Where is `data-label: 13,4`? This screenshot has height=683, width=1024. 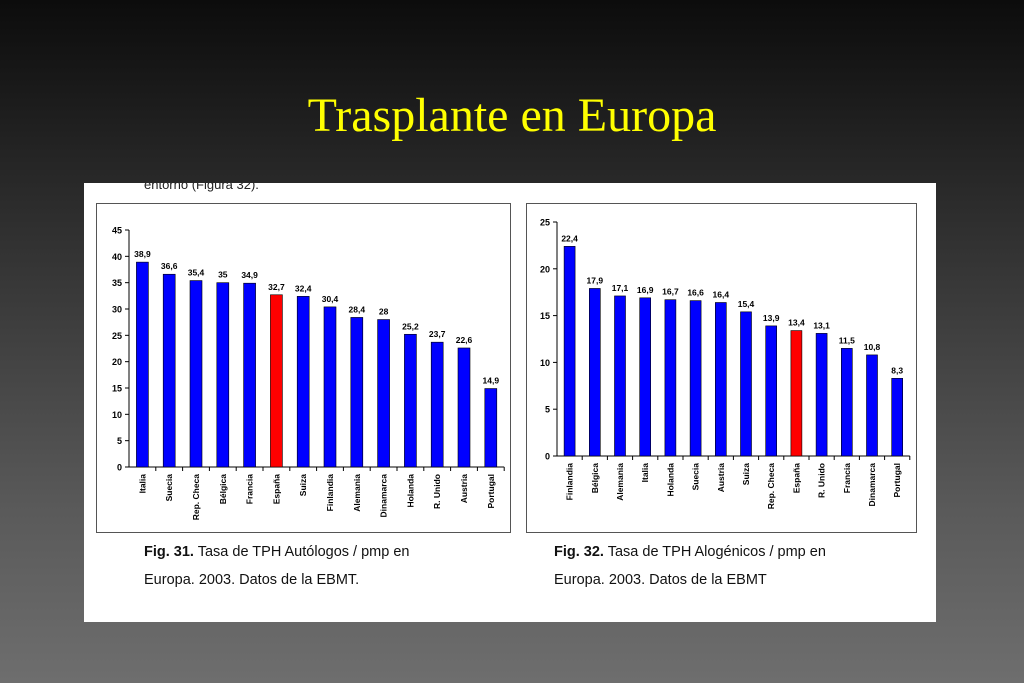 data-label: 13,4 is located at coordinates (796, 323).